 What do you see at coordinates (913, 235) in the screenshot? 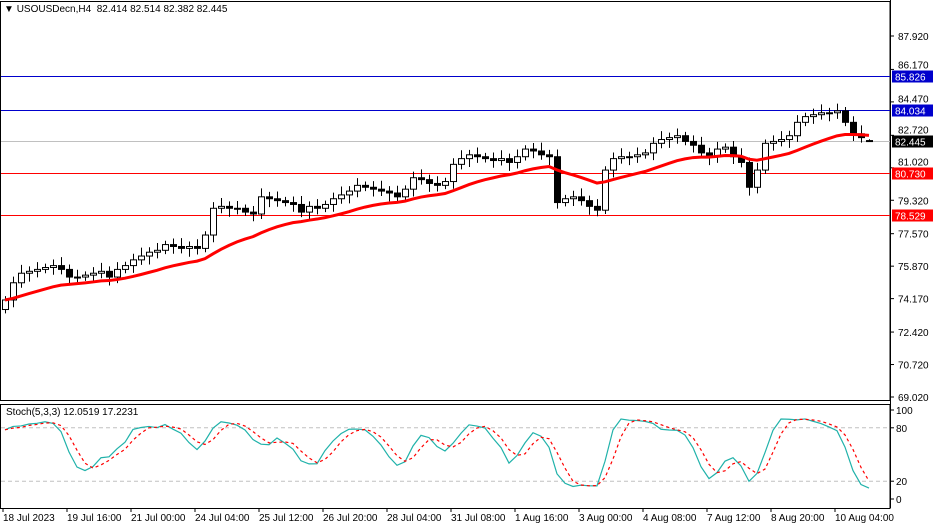
I see `price-tick-label: 77.570` at bounding box center [913, 235].